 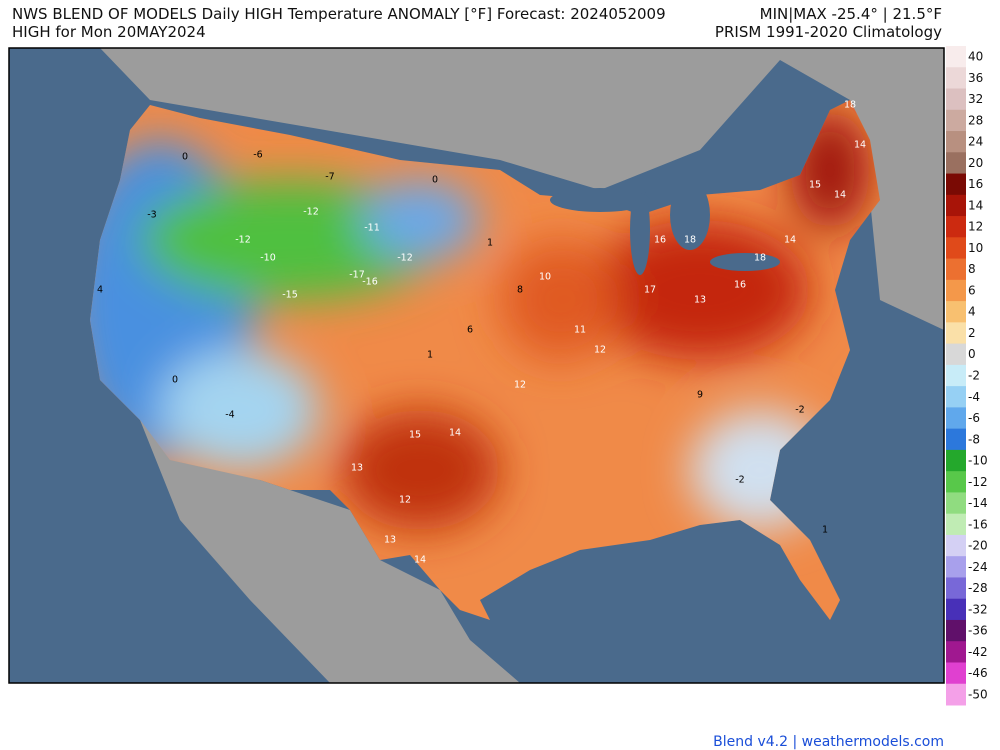 What do you see at coordinates (545, 277) in the screenshot?
I see `map-value: 10` at bounding box center [545, 277].